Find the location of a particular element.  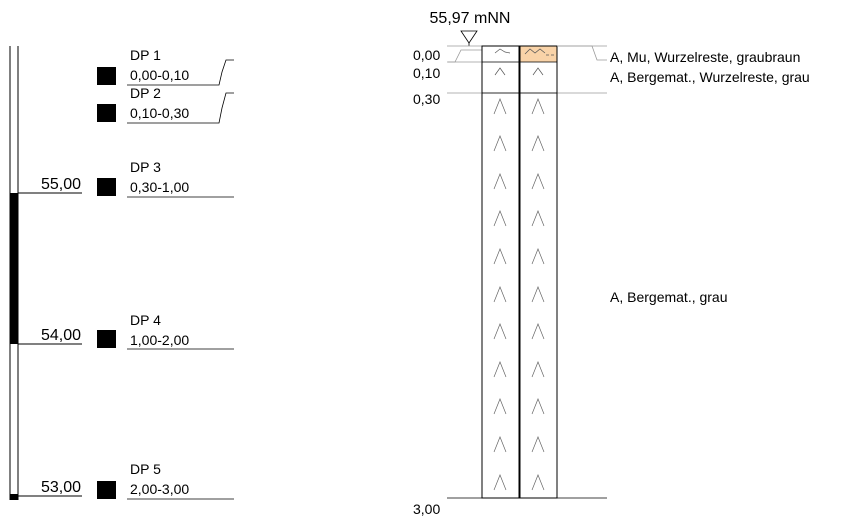

sample-id: DP 2 is located at coordinates (145, 93).